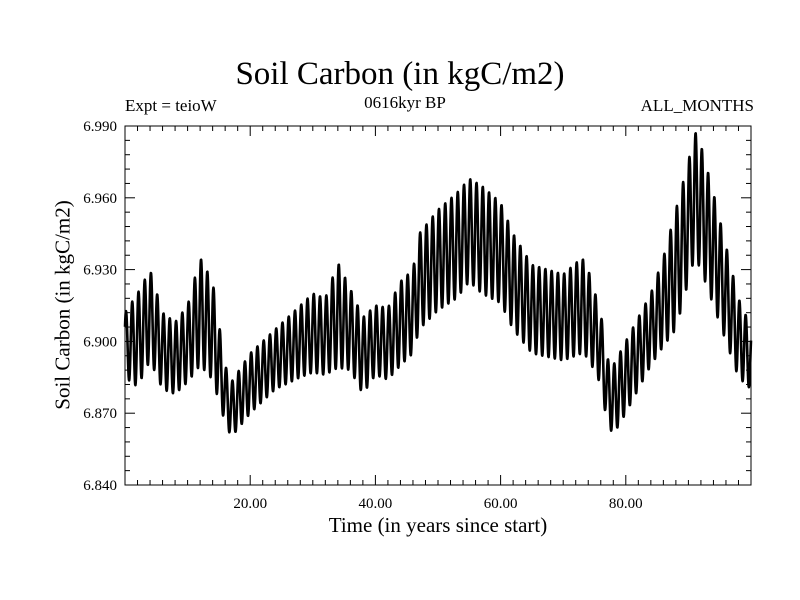 Image resolution: width=800 pixels, height=600 pixels. Describe the element at coordinates (100, 127) in the screenshot. I see `y-tick-label: 6.990` at that location.